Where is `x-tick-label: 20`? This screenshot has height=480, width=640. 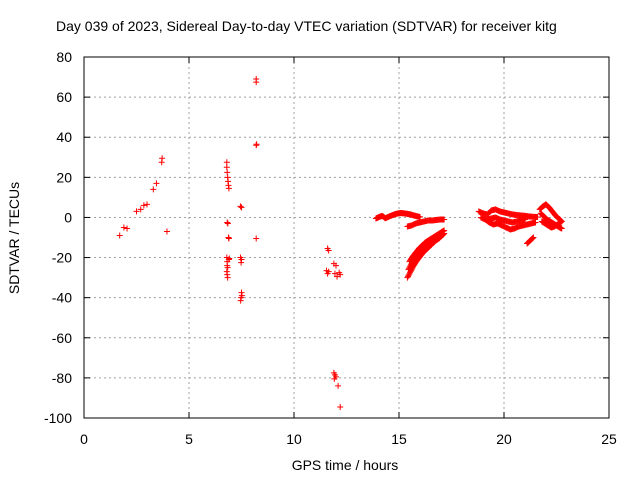
x-tick-label: 20 is located at coordinates (504, 439).